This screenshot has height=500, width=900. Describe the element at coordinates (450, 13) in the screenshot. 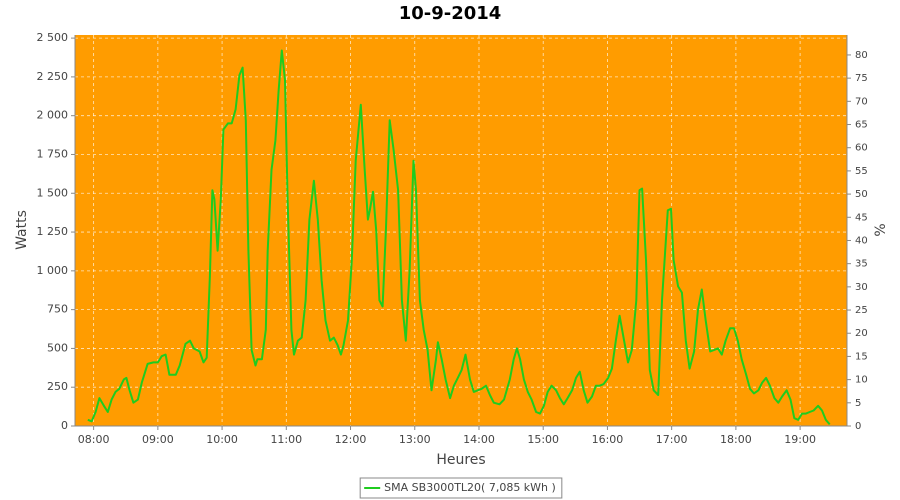

I see `chart-title: 10-9-2014` at that location.